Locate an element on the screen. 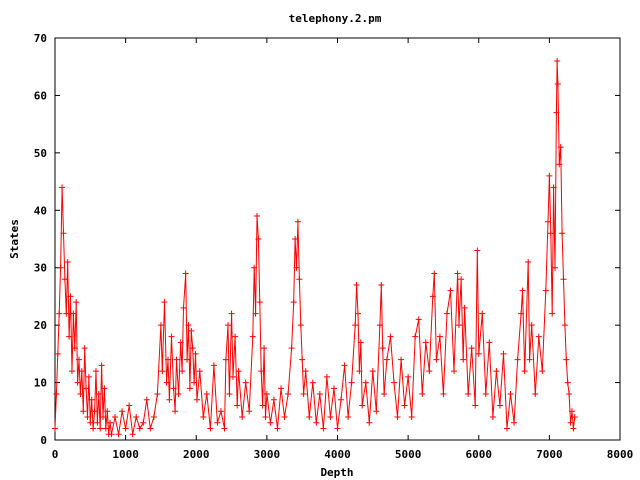  y-tick-label: 60 is located at coordinates (40, 95).